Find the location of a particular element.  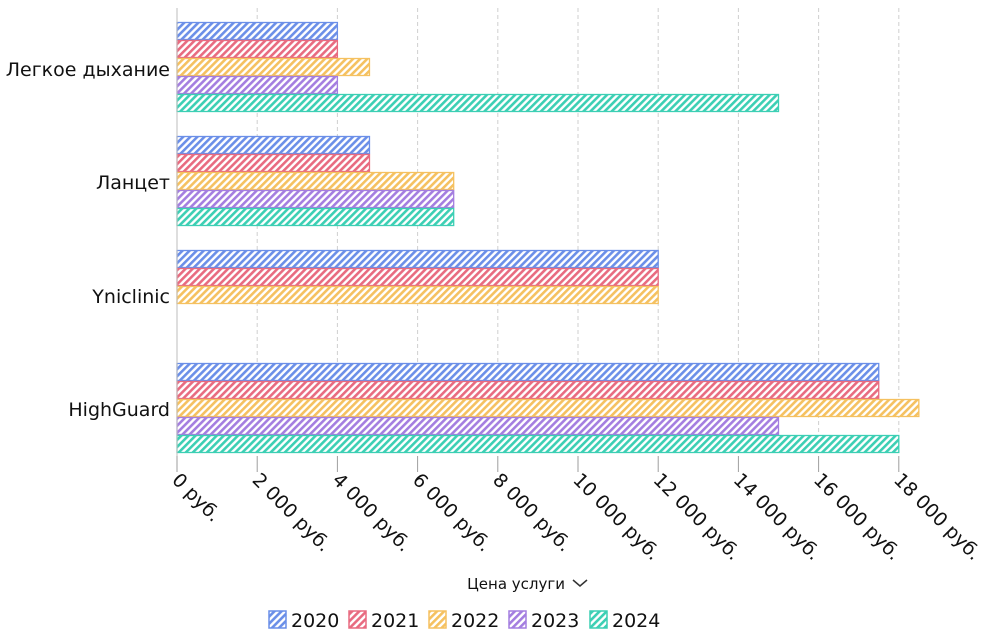

x-axis-title: Цена услуги is located at coordinates (516, 584).